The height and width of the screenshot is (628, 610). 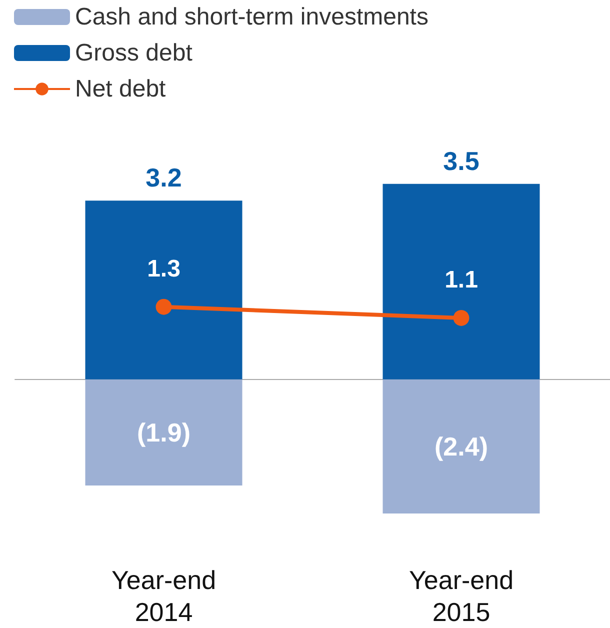 I want to click on x-tick-label: Year-end 2014, so click(x=163, y=596).